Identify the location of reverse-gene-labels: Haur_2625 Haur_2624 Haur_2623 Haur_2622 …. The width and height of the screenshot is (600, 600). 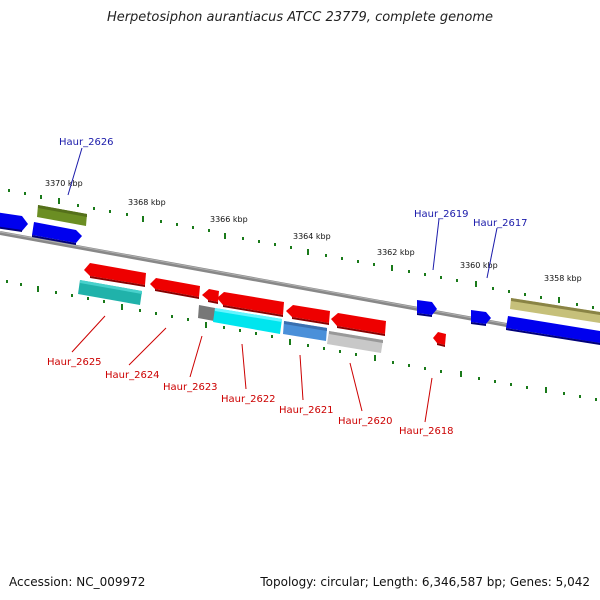
(250, 397).